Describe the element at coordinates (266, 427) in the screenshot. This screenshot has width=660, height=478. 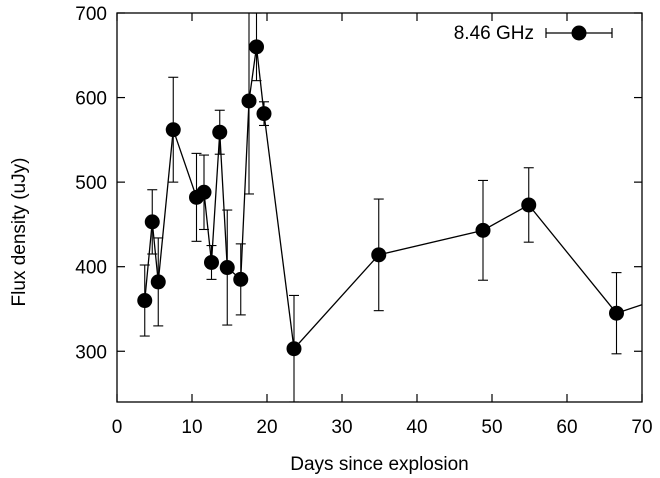
I see `x-tick-label: 20` at that location.